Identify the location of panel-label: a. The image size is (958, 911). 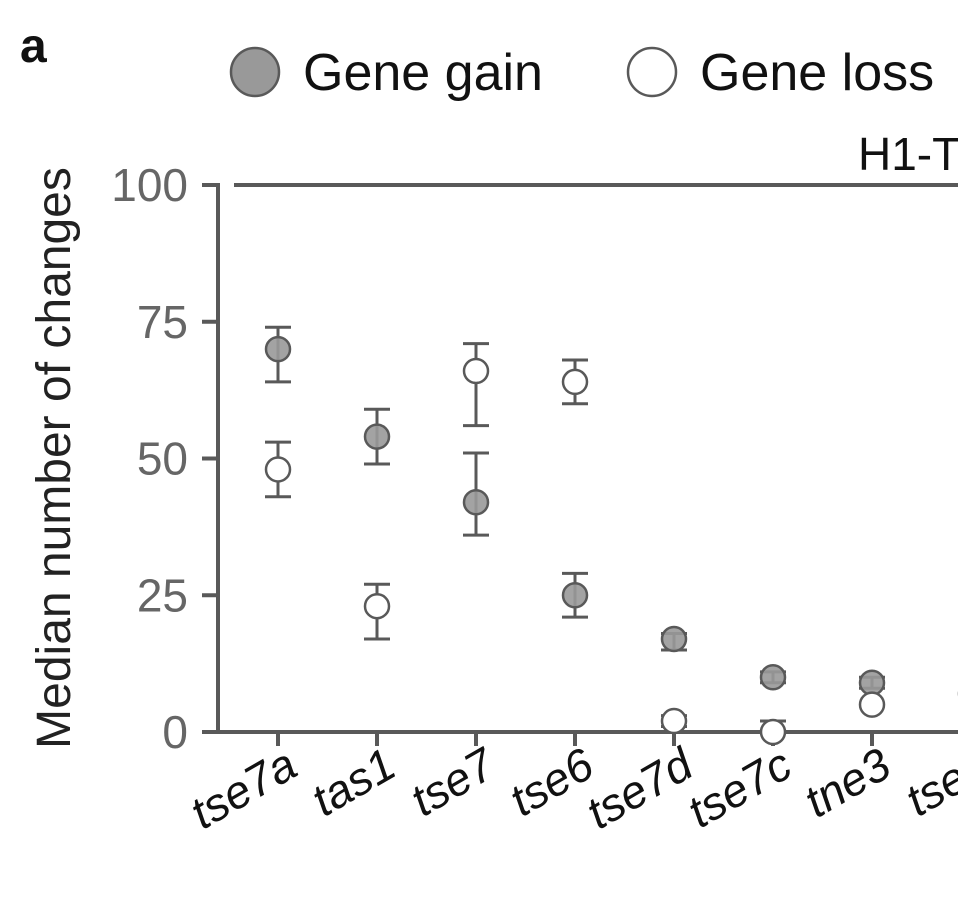
(33, 46).